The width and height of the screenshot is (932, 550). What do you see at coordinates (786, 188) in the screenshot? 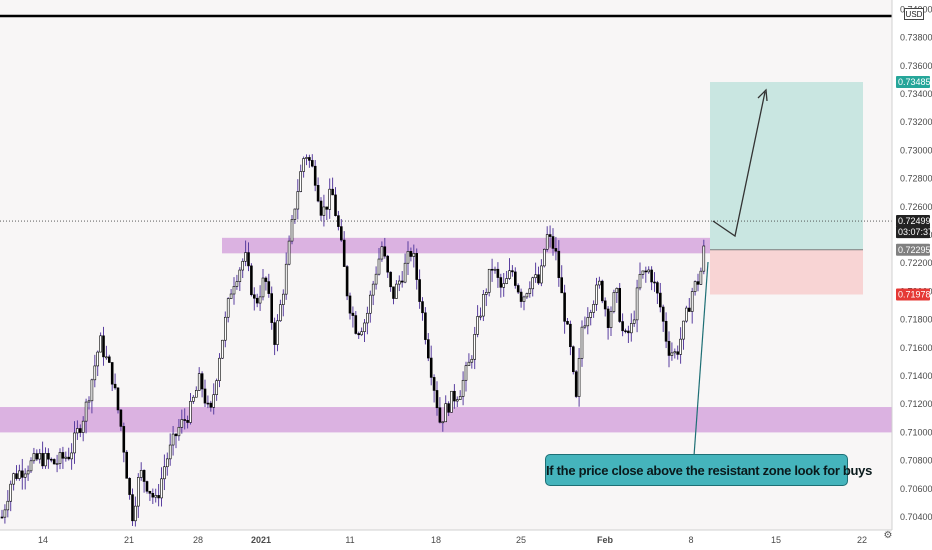
I see `long-position-tool` at bounding box center [786, 188].